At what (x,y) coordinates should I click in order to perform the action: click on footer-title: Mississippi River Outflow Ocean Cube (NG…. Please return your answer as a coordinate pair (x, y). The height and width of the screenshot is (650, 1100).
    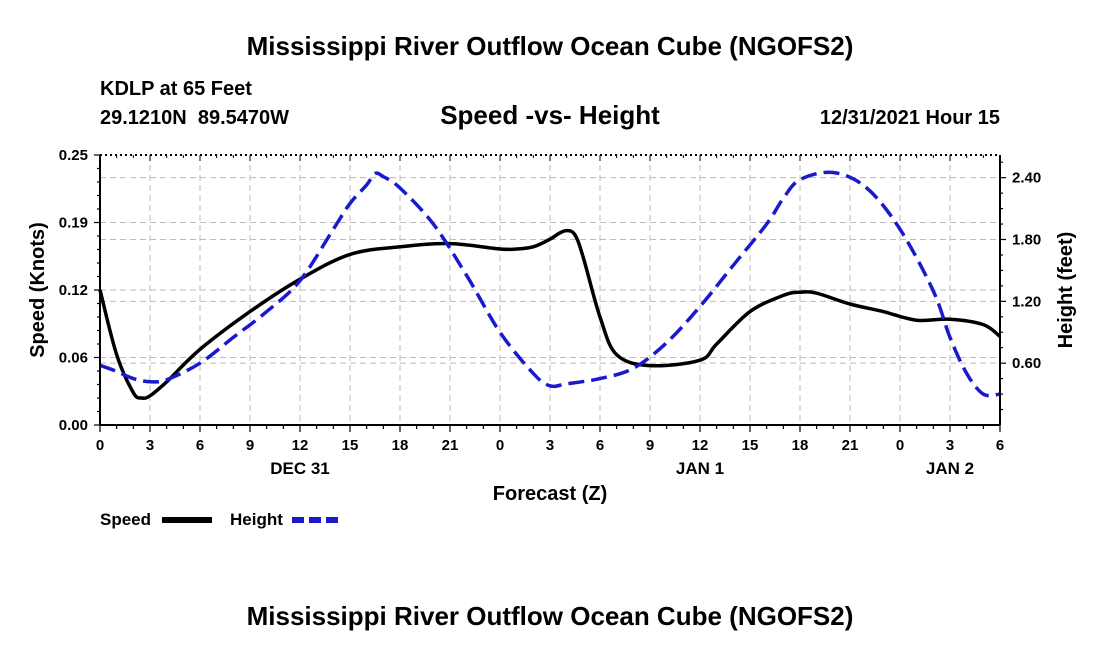
    Looking at the image, I should click on (550, 616).